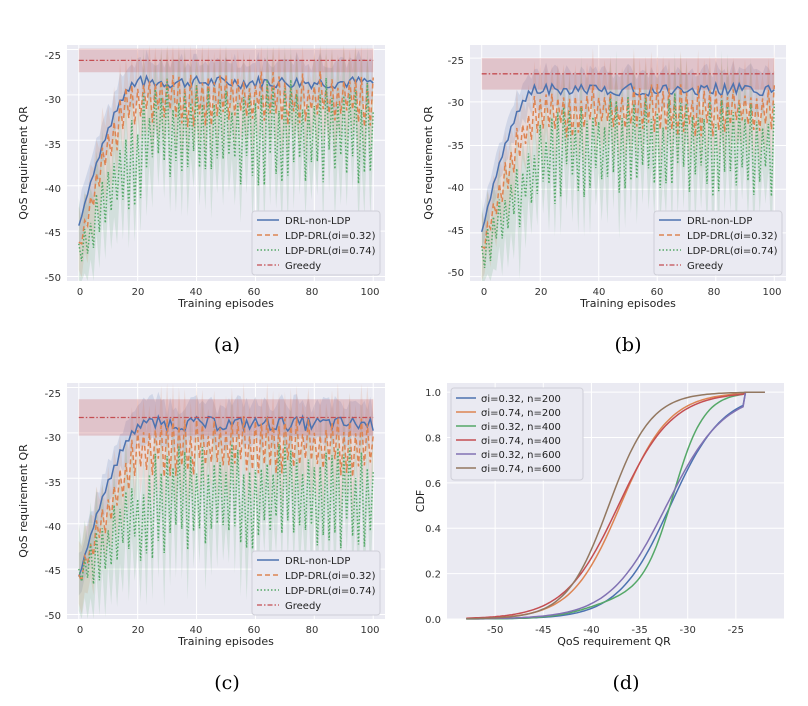 The height and width of the screenshot is (706, 808). What do you see at coordinates (316, 243) in the screenshot?
I see `legend-box-a` at bounding box center [316, 243].